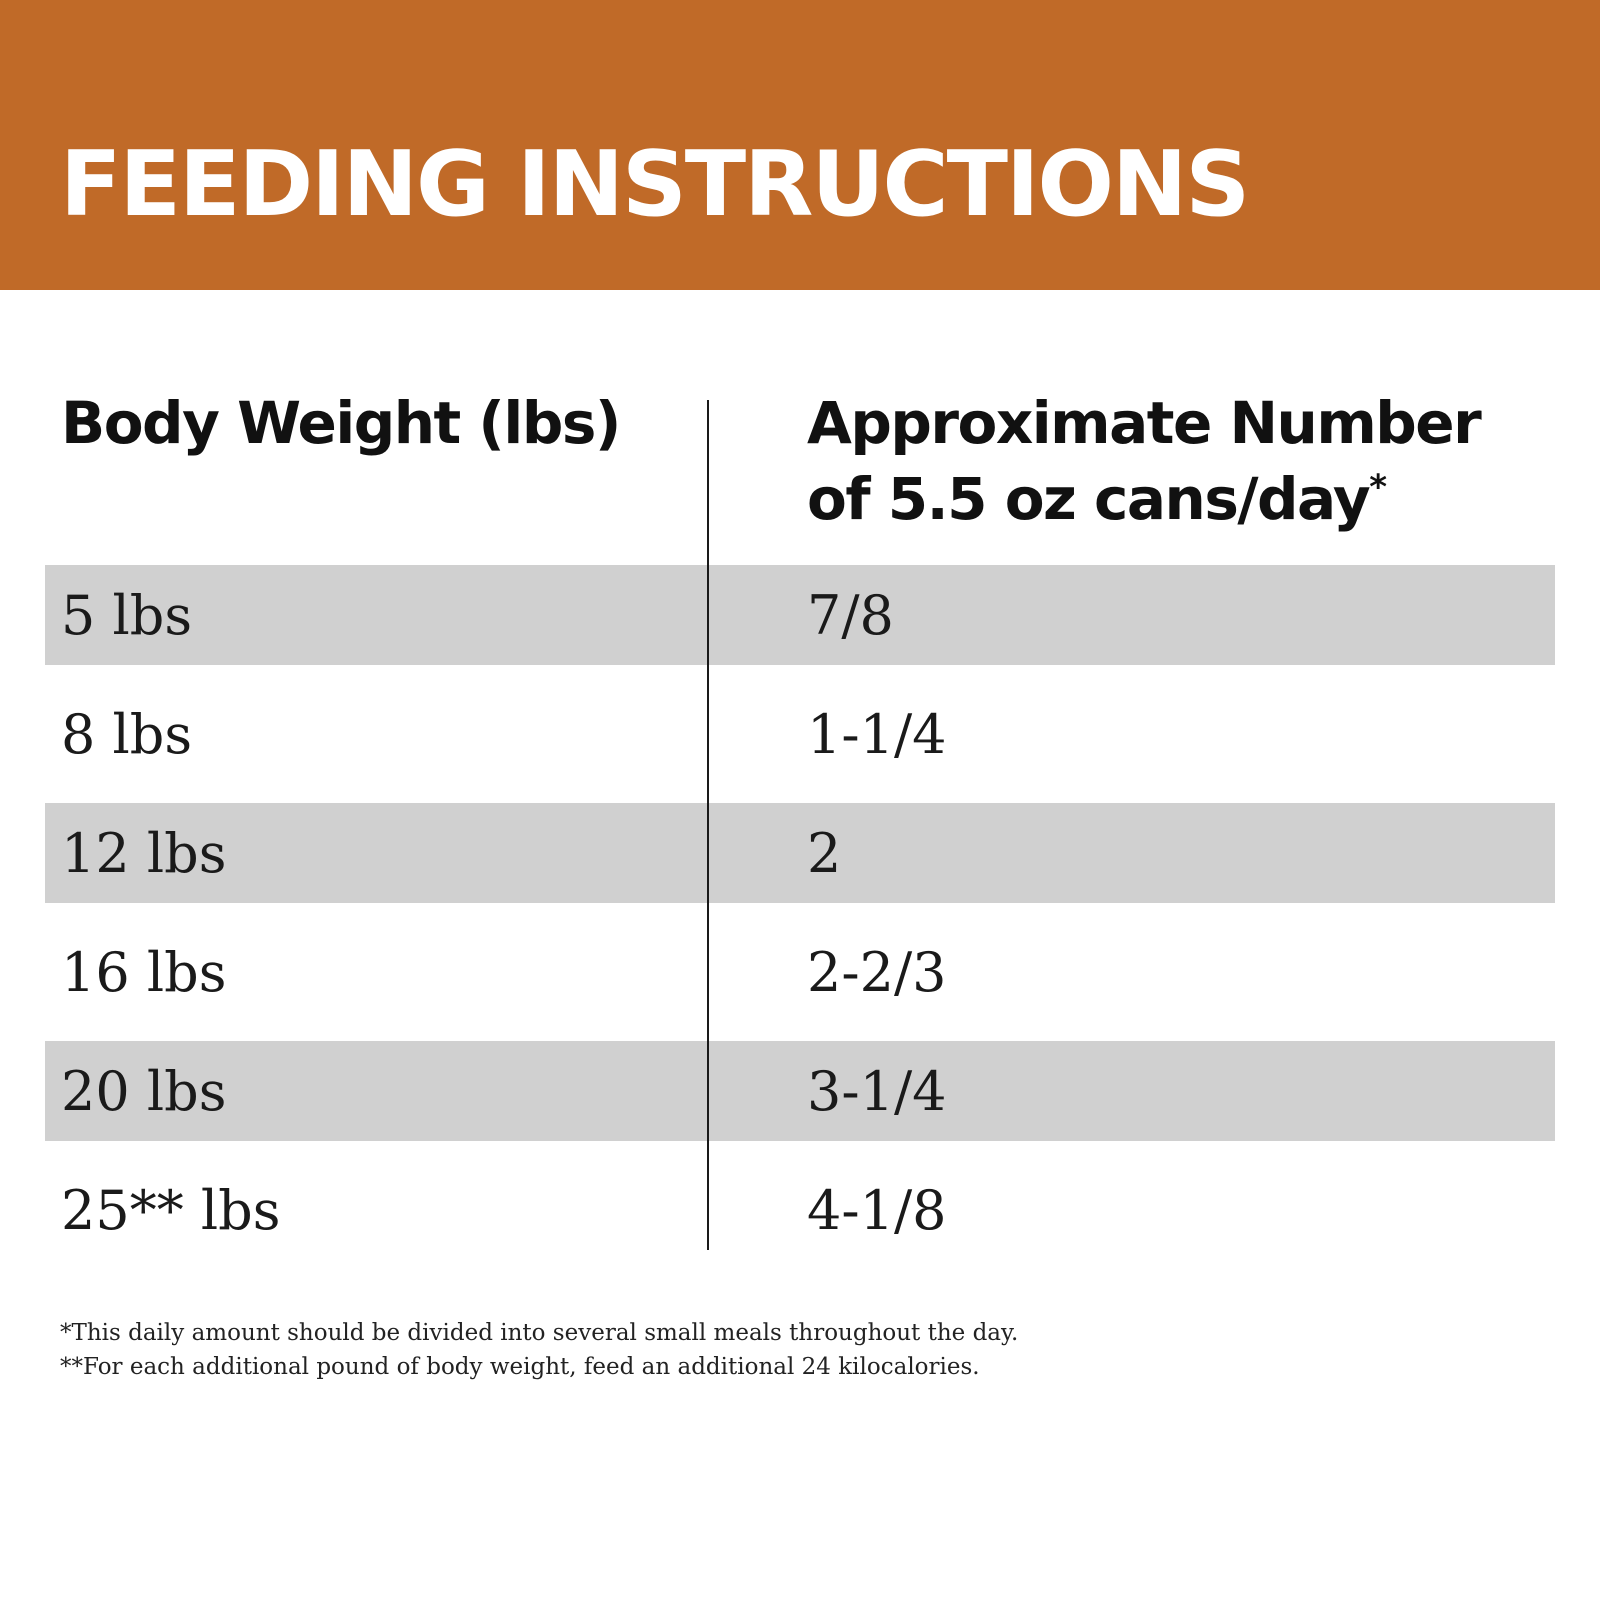 This screenshot has height=1600, width=1600. I want to click on cans-cell: 7/8, so click(850, 615).